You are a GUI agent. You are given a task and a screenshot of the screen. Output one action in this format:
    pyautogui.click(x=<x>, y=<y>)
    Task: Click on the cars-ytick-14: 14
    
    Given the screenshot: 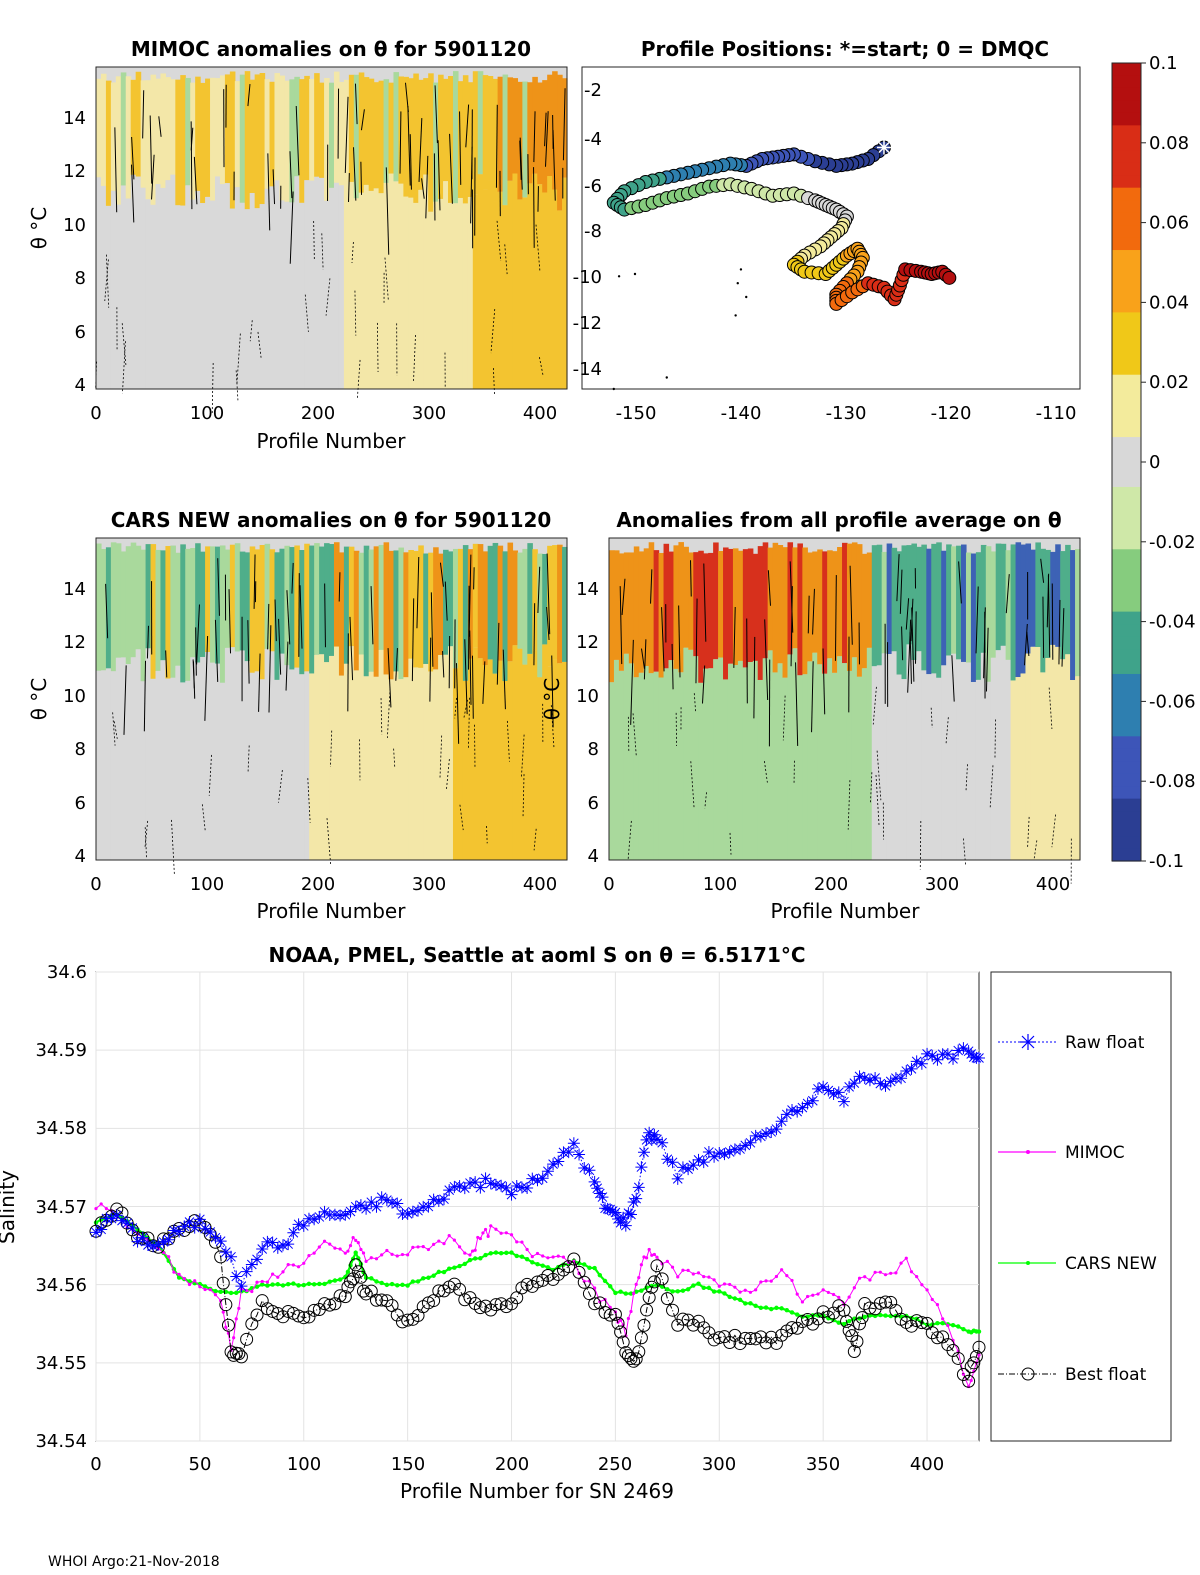 What is the action you would take?
    pyautogui.click(x=74, y=589)
    